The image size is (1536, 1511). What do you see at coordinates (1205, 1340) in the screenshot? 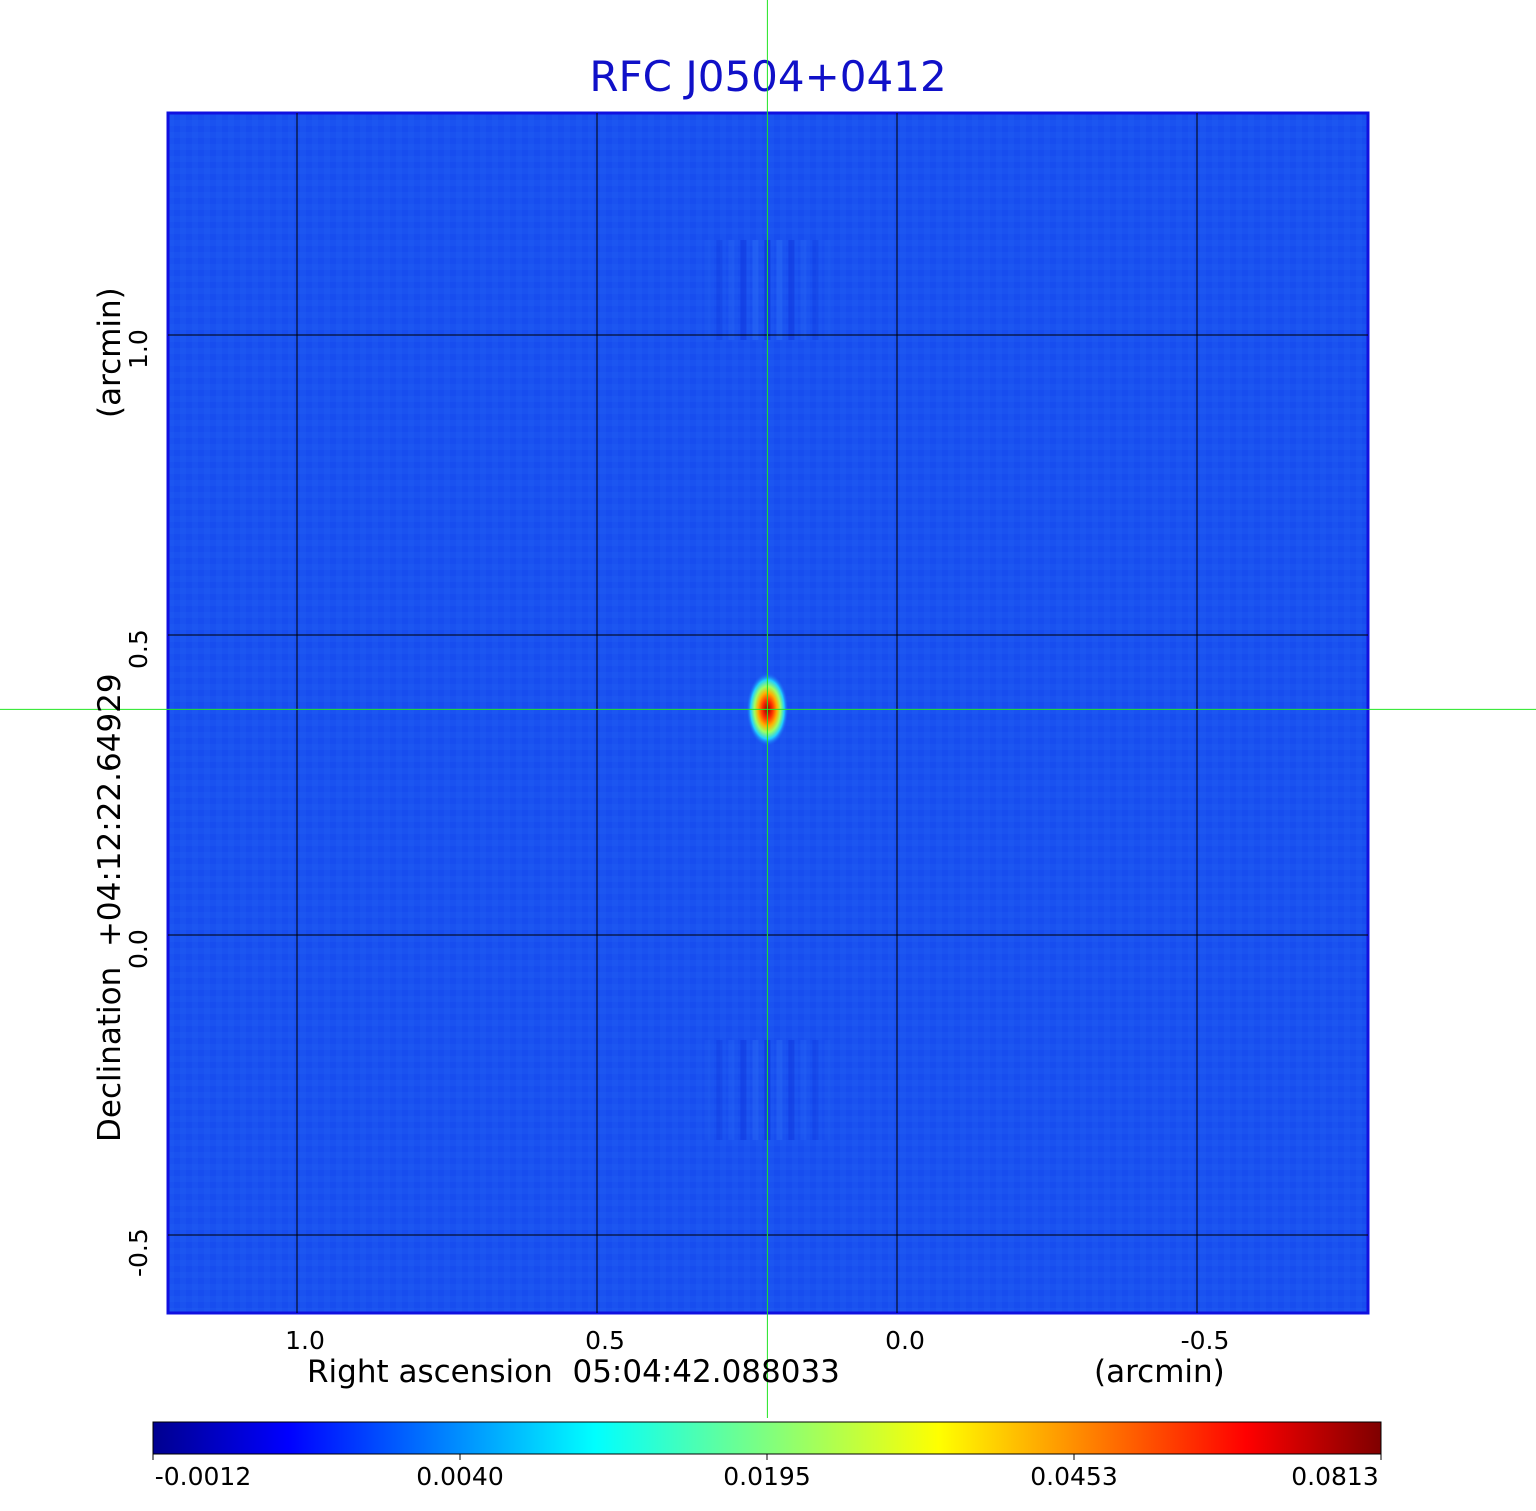
I see `x-tick-label: -0.5` at bounding box center [1205, 1340].